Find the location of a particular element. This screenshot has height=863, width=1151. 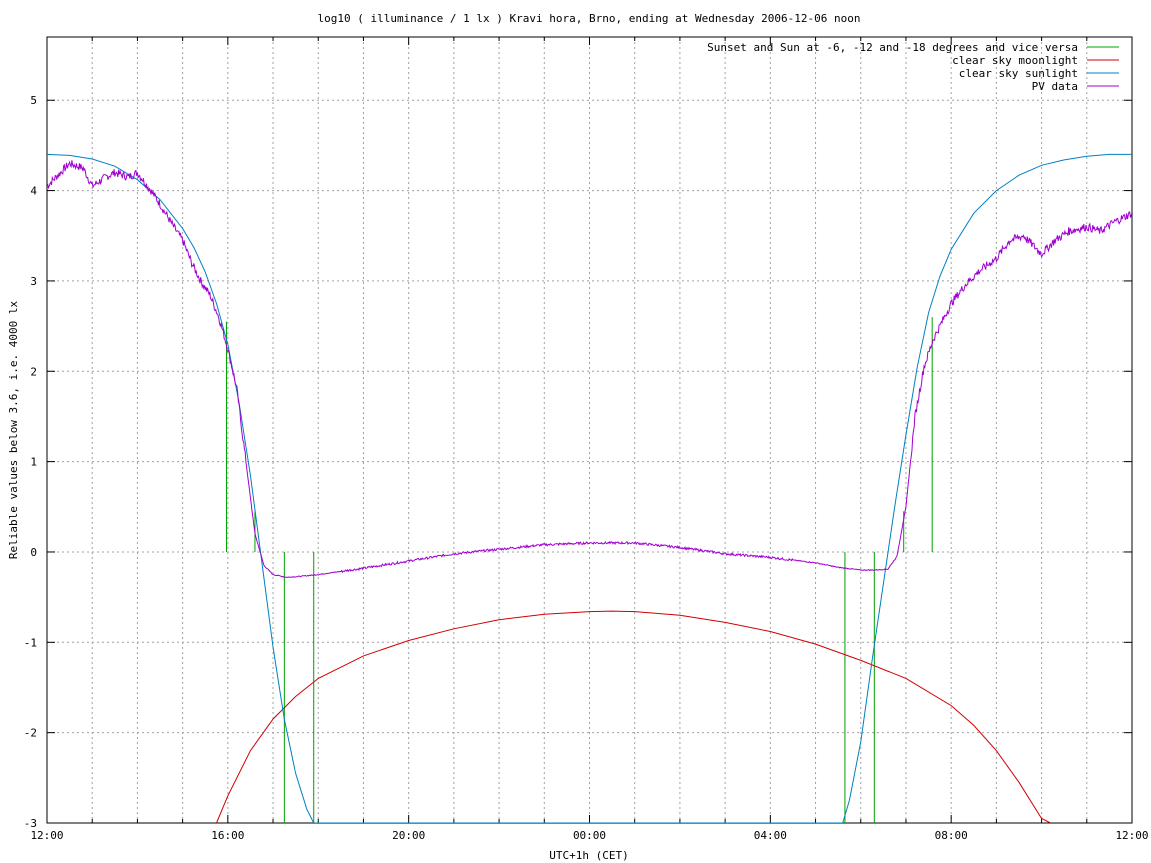

y-tick-label: -3 is located at coordinates (30, 823).